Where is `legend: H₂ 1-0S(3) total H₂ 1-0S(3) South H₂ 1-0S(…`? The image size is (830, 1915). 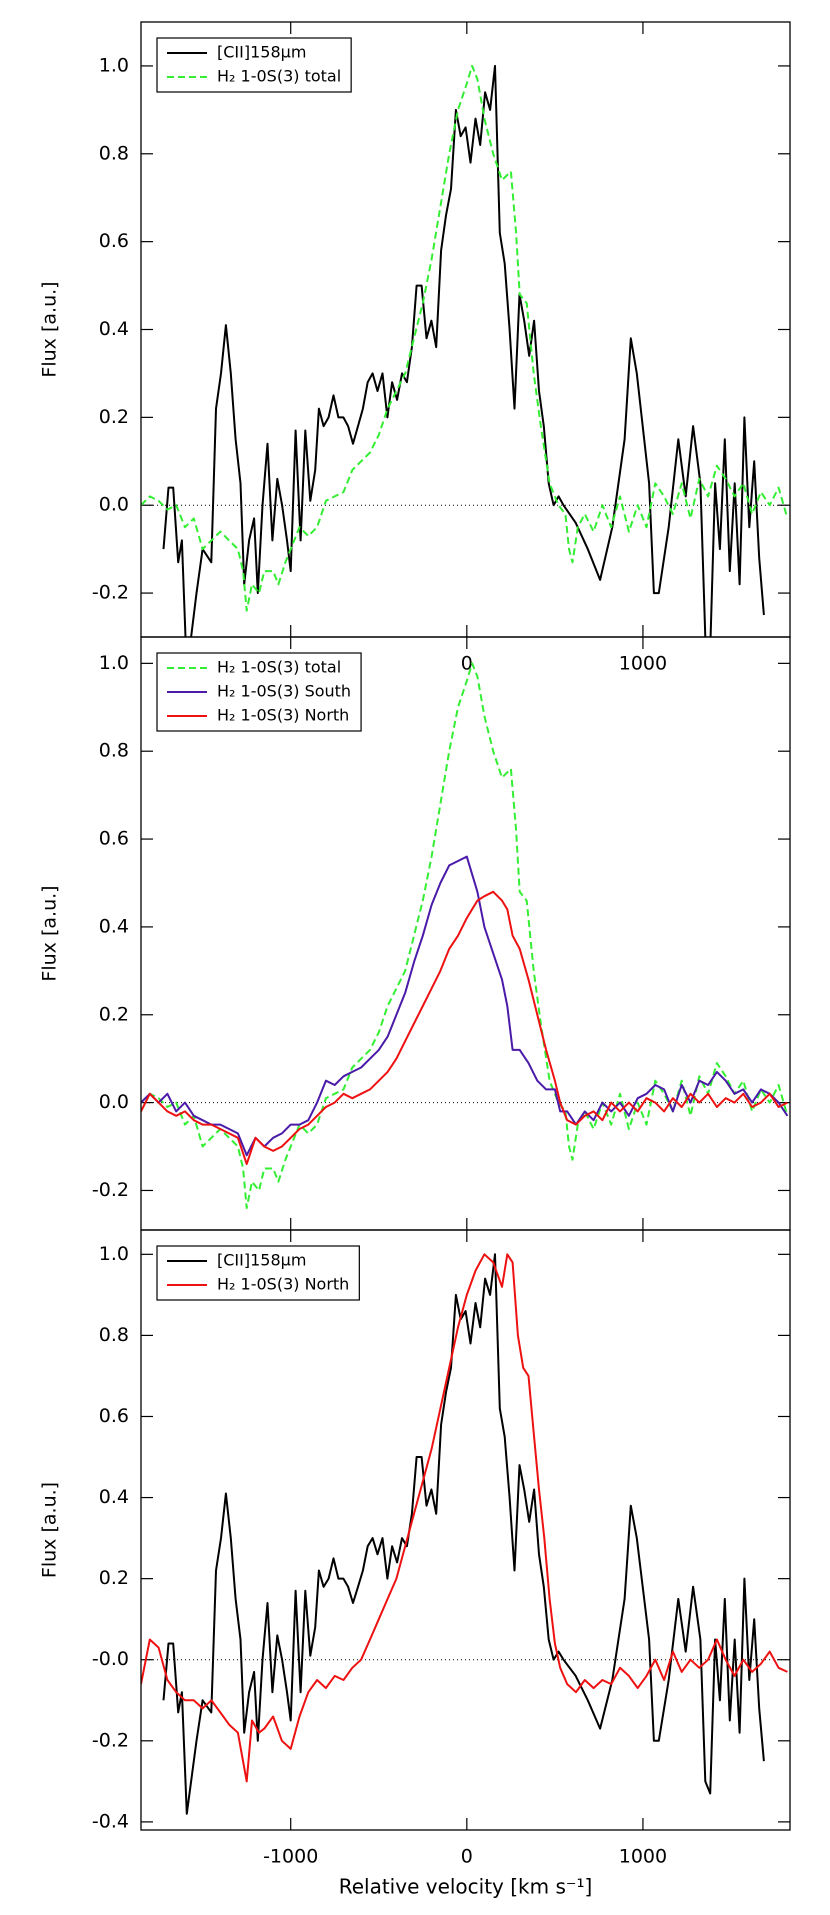
legend: H₂ 1-0S(3) total H₂ 1-0S(3) South H₂ 1-0S(… is located at coordinates (259, 692).